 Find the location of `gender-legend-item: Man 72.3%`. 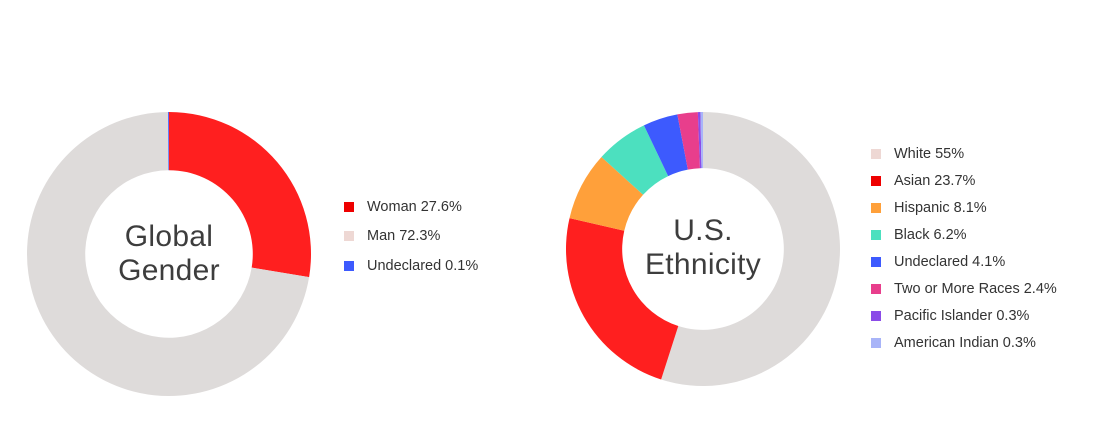

gender-legend-item: Man 72.3% is located at coordinates (411, 237).